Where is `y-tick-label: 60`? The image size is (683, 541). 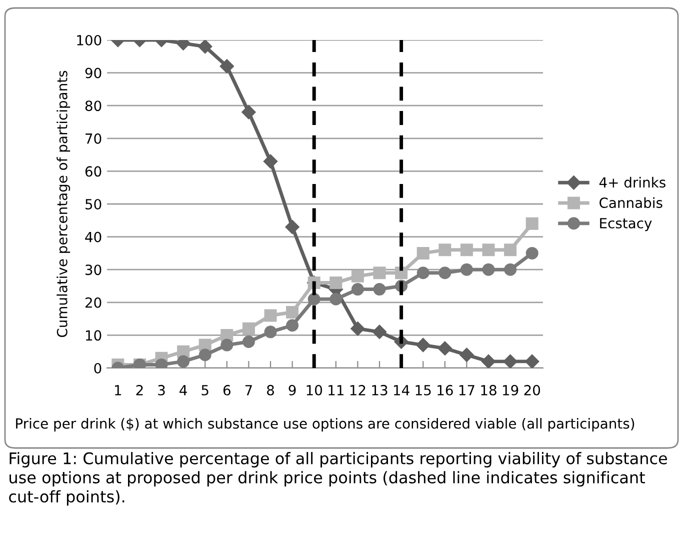
y-tick-label: 60 is located at coordinates (93, 171).